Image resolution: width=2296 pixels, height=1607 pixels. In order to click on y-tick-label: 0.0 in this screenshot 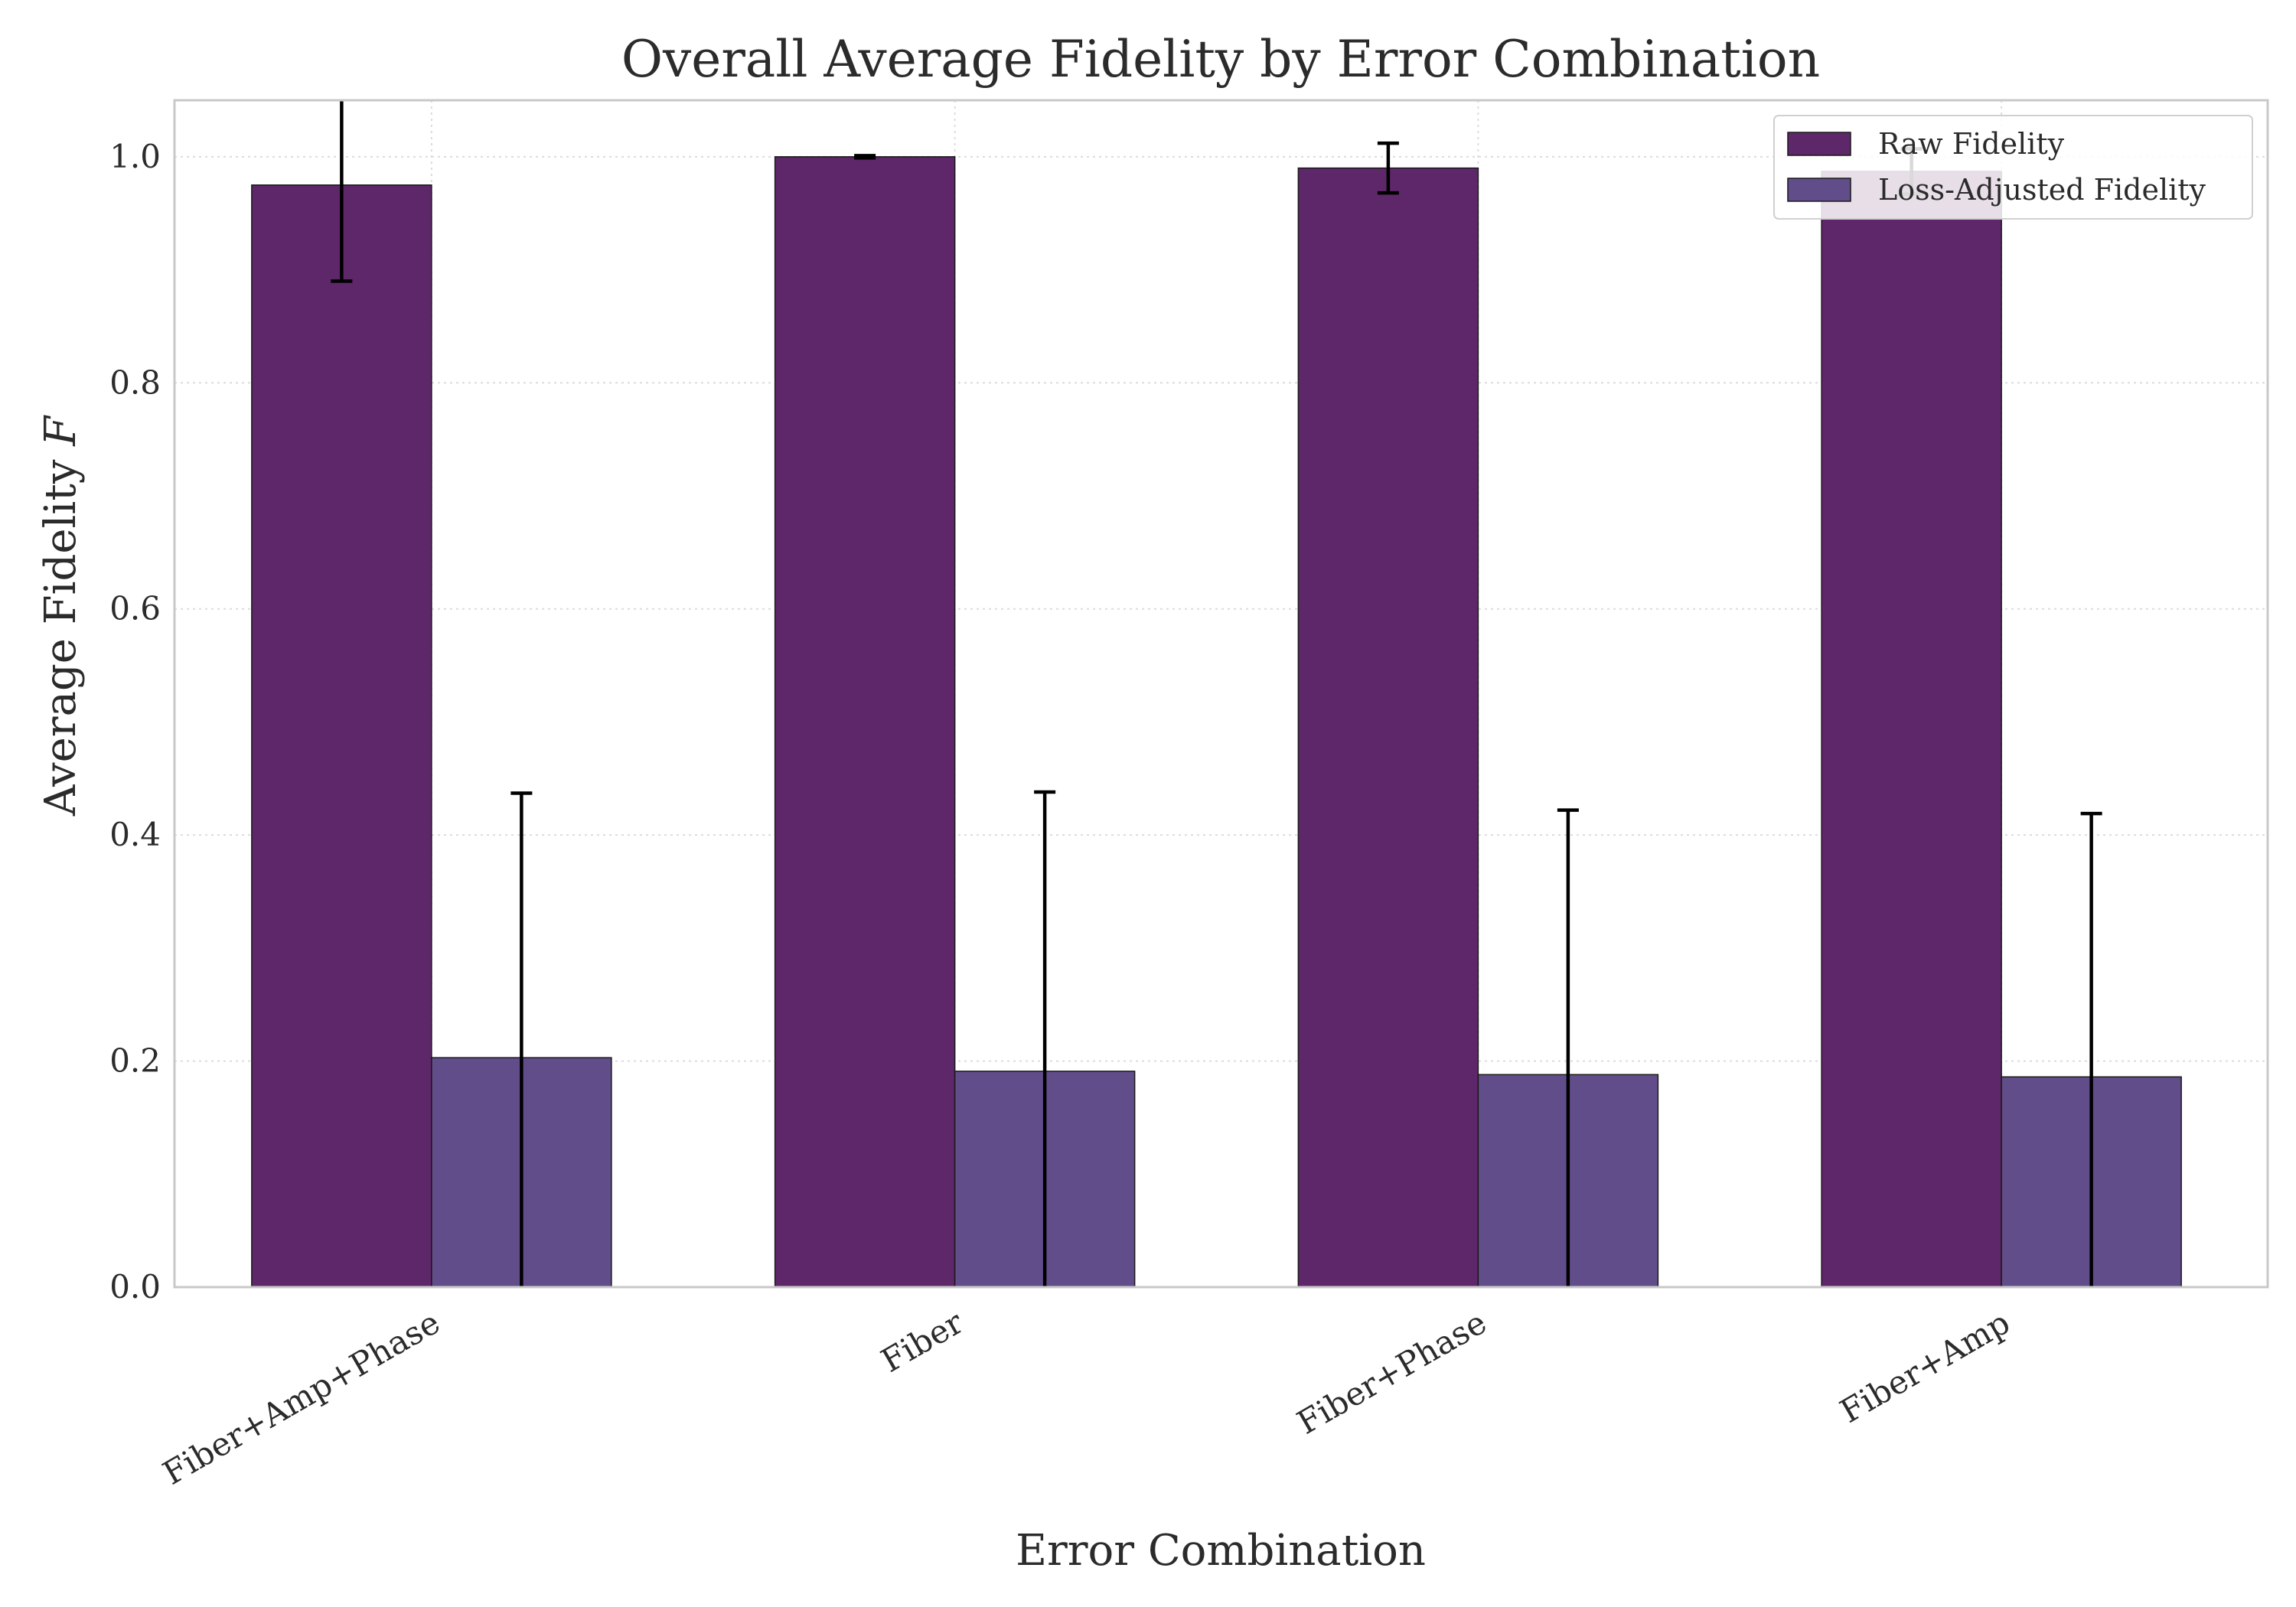, I will do `click(135, 1286)`.